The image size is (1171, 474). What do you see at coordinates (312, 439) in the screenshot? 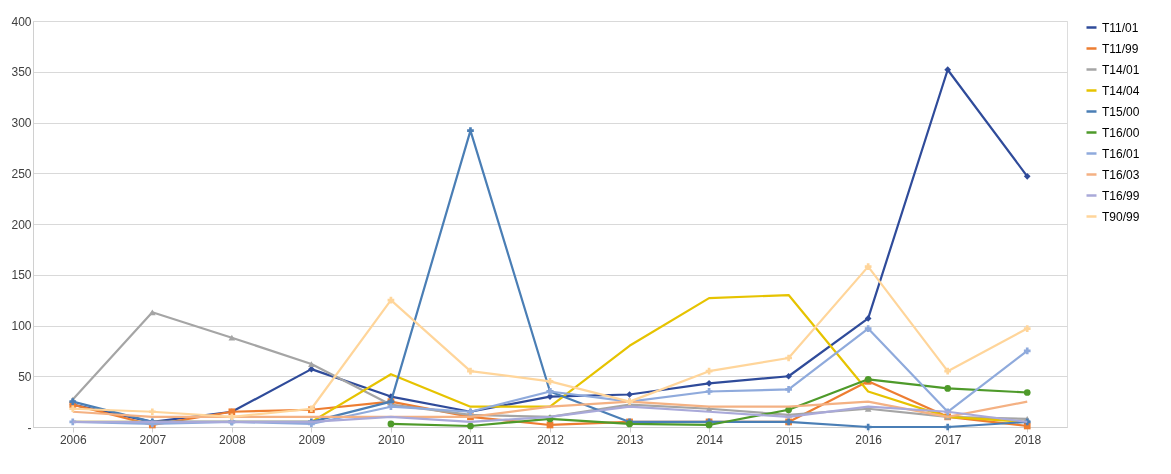
I see `x-tick-label: 2009` at bounding box center [312, 439].